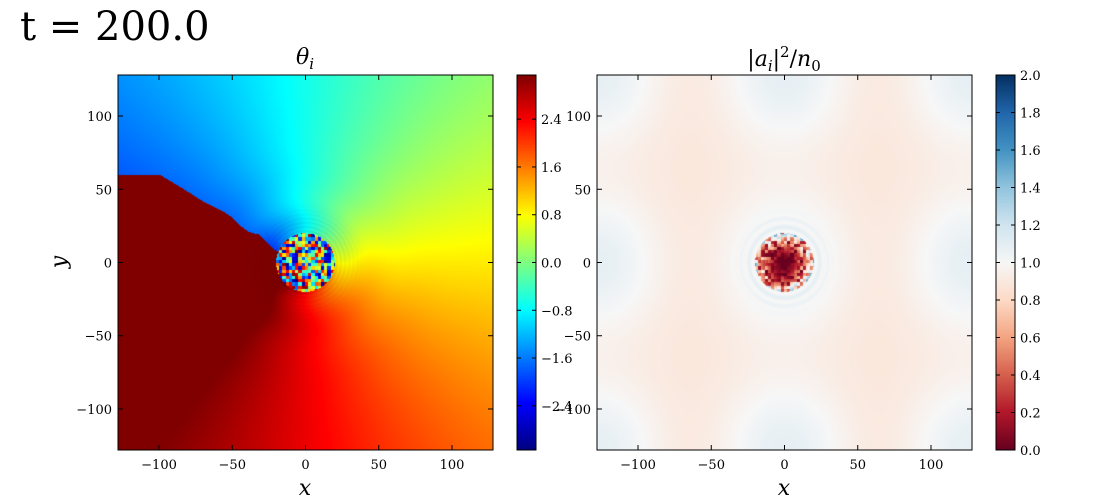 The image size is (1100, 500). Describe the element at coordinates (783, 59) in the screenshot. I see `density-title: |ai|2/n0` at that location.